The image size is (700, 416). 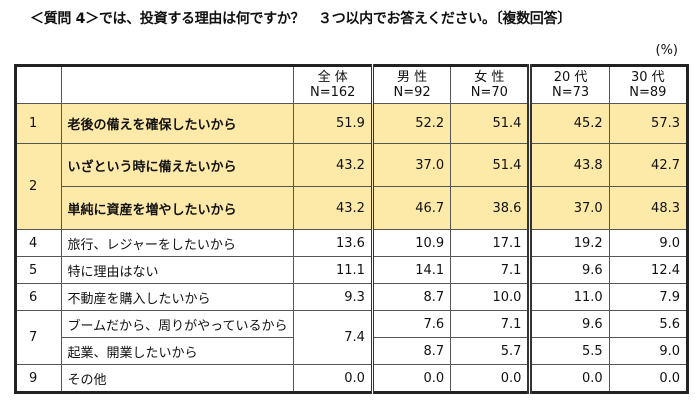 What do you see at coordinates (648, 165) in the screenshot?
I see `value-cell: 42.7` at bounding box center [648, 165].